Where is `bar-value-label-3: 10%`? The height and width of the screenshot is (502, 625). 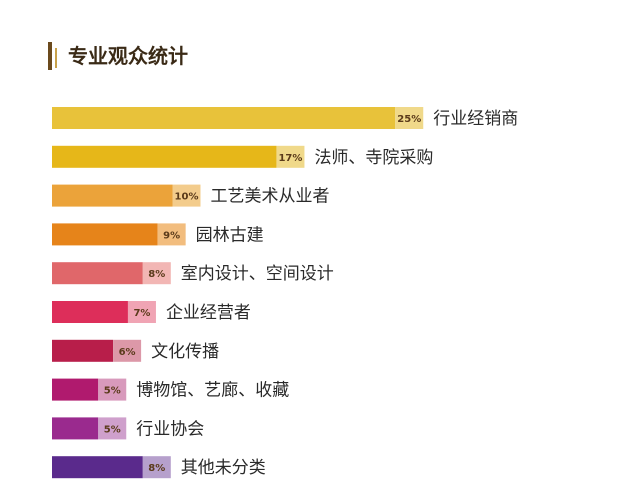 bar-value-label-3: 10% is located at coordinates (187, 197).